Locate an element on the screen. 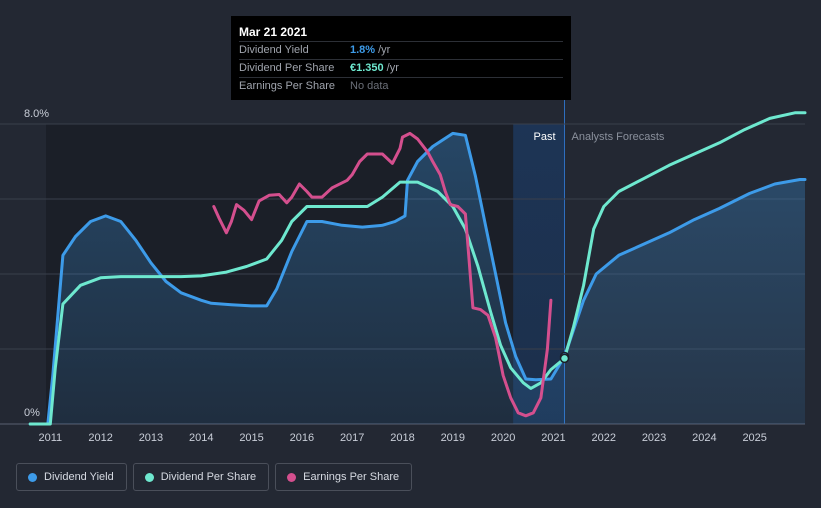  x-tick-label: 2017 is located at coordinates (352, 438).